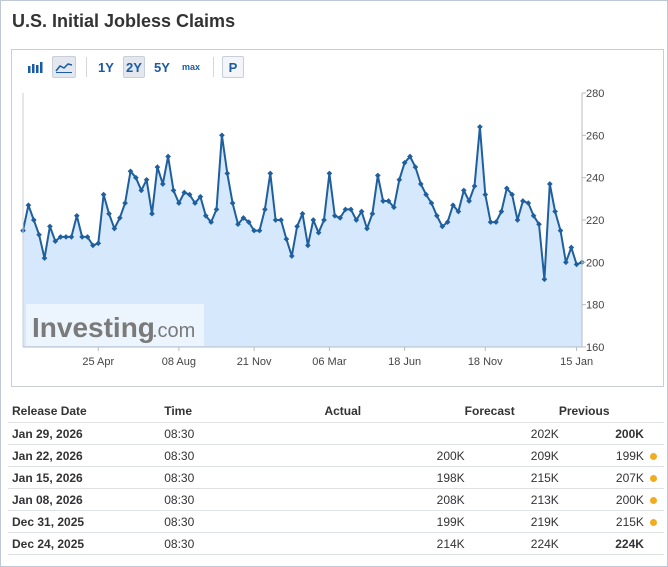 Image resolution: width=668 pixels, height=567 pixels. I want to click on header-previous: Previous, so click(584, 411).